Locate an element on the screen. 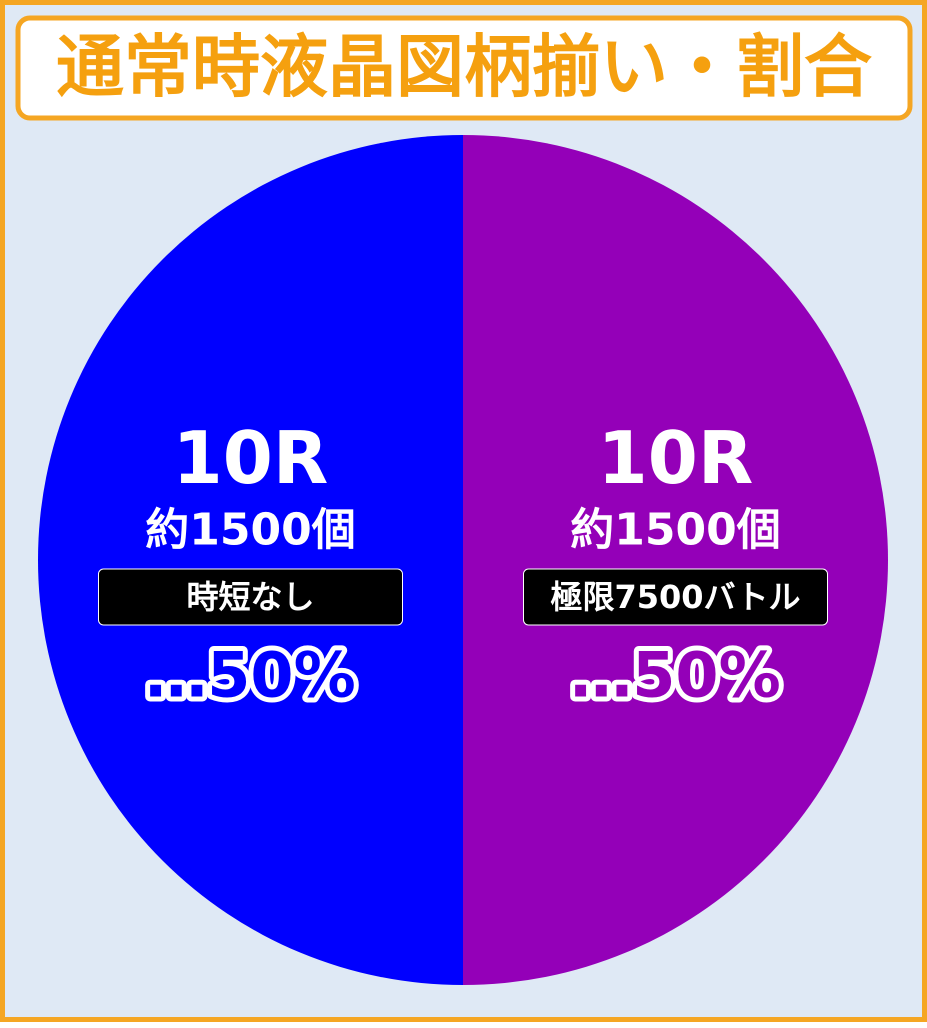  slice-label: 極限7500バトル is located at coordinates (675, 597).